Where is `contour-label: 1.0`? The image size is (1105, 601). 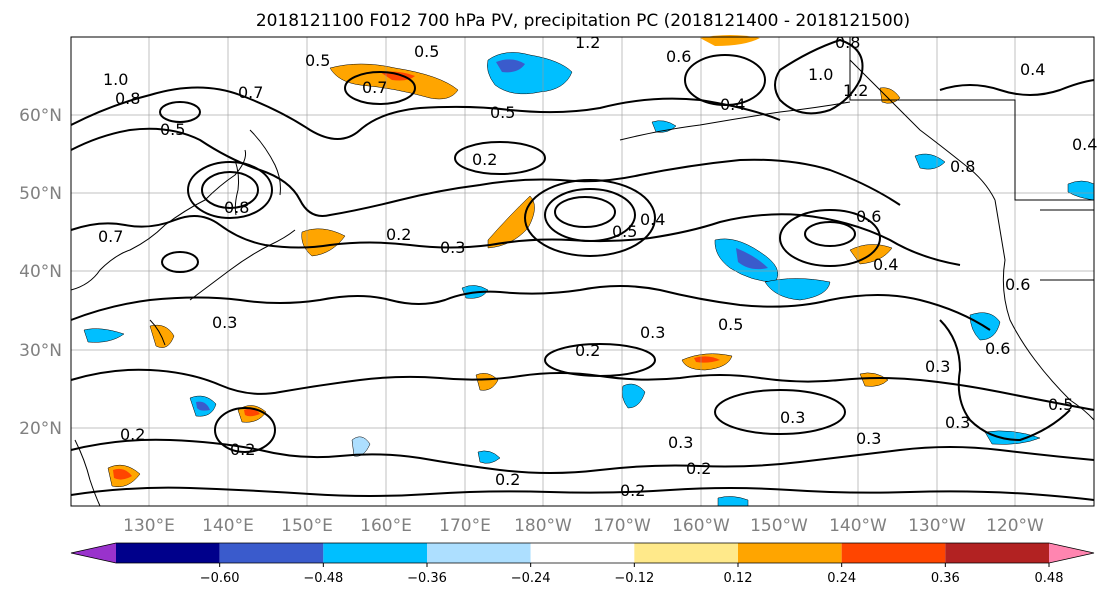 contour-label: 1.0 is located at coordinates (115, 79).